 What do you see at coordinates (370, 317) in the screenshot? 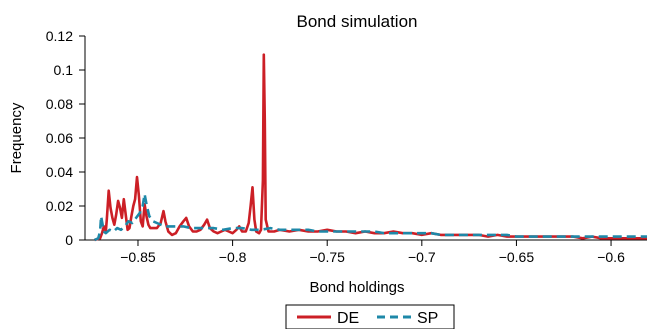
I see `legend: DE SP` at bounding box center [370, 317].